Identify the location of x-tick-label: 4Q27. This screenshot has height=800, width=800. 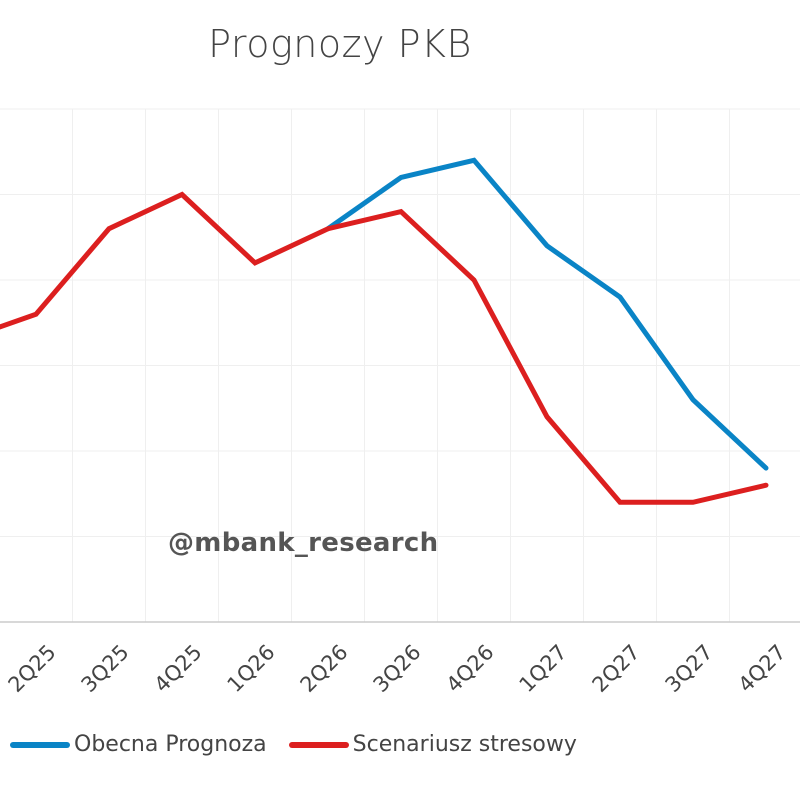
(762, 669).